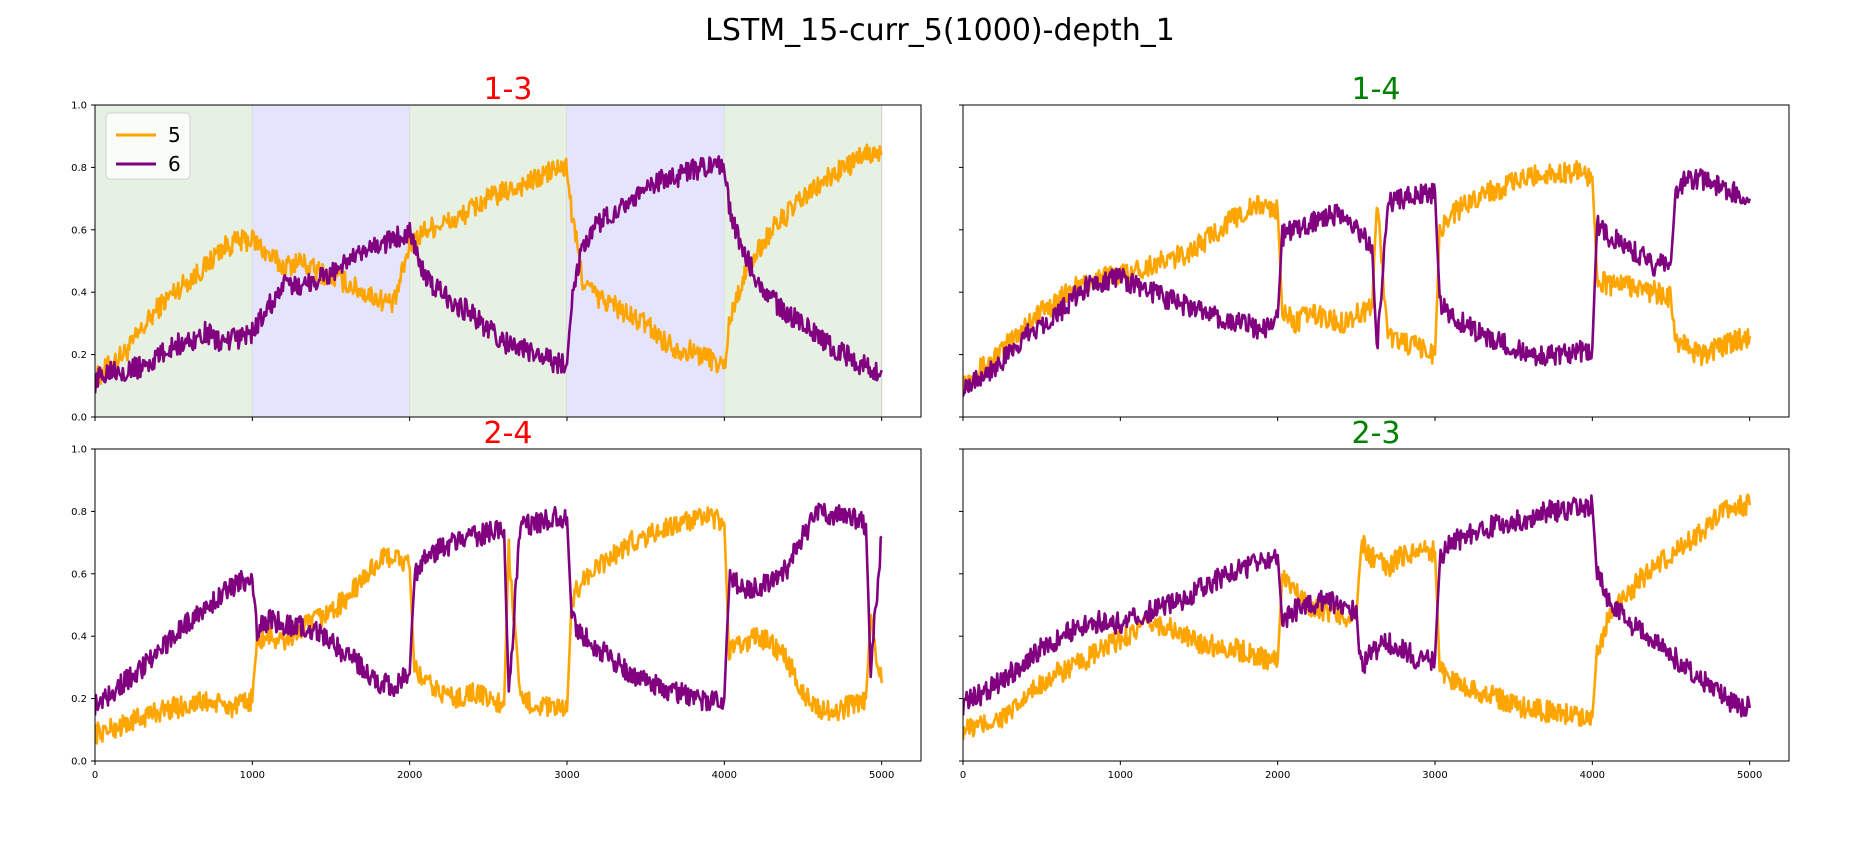  Describe the element at coordinates (508, 89) in the screenshot. I see `subplot-title: 1-3` at that location.